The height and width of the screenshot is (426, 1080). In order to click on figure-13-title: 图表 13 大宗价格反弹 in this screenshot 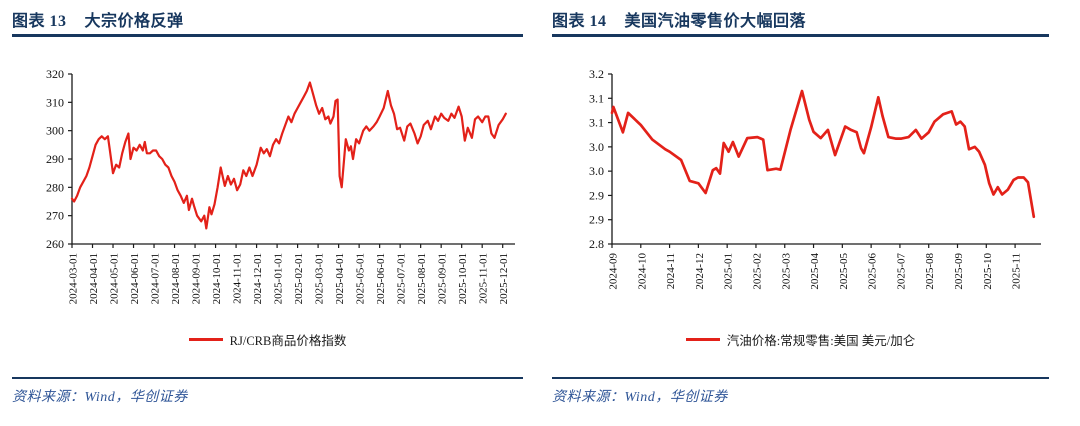, I will do `click(267, 20)`.